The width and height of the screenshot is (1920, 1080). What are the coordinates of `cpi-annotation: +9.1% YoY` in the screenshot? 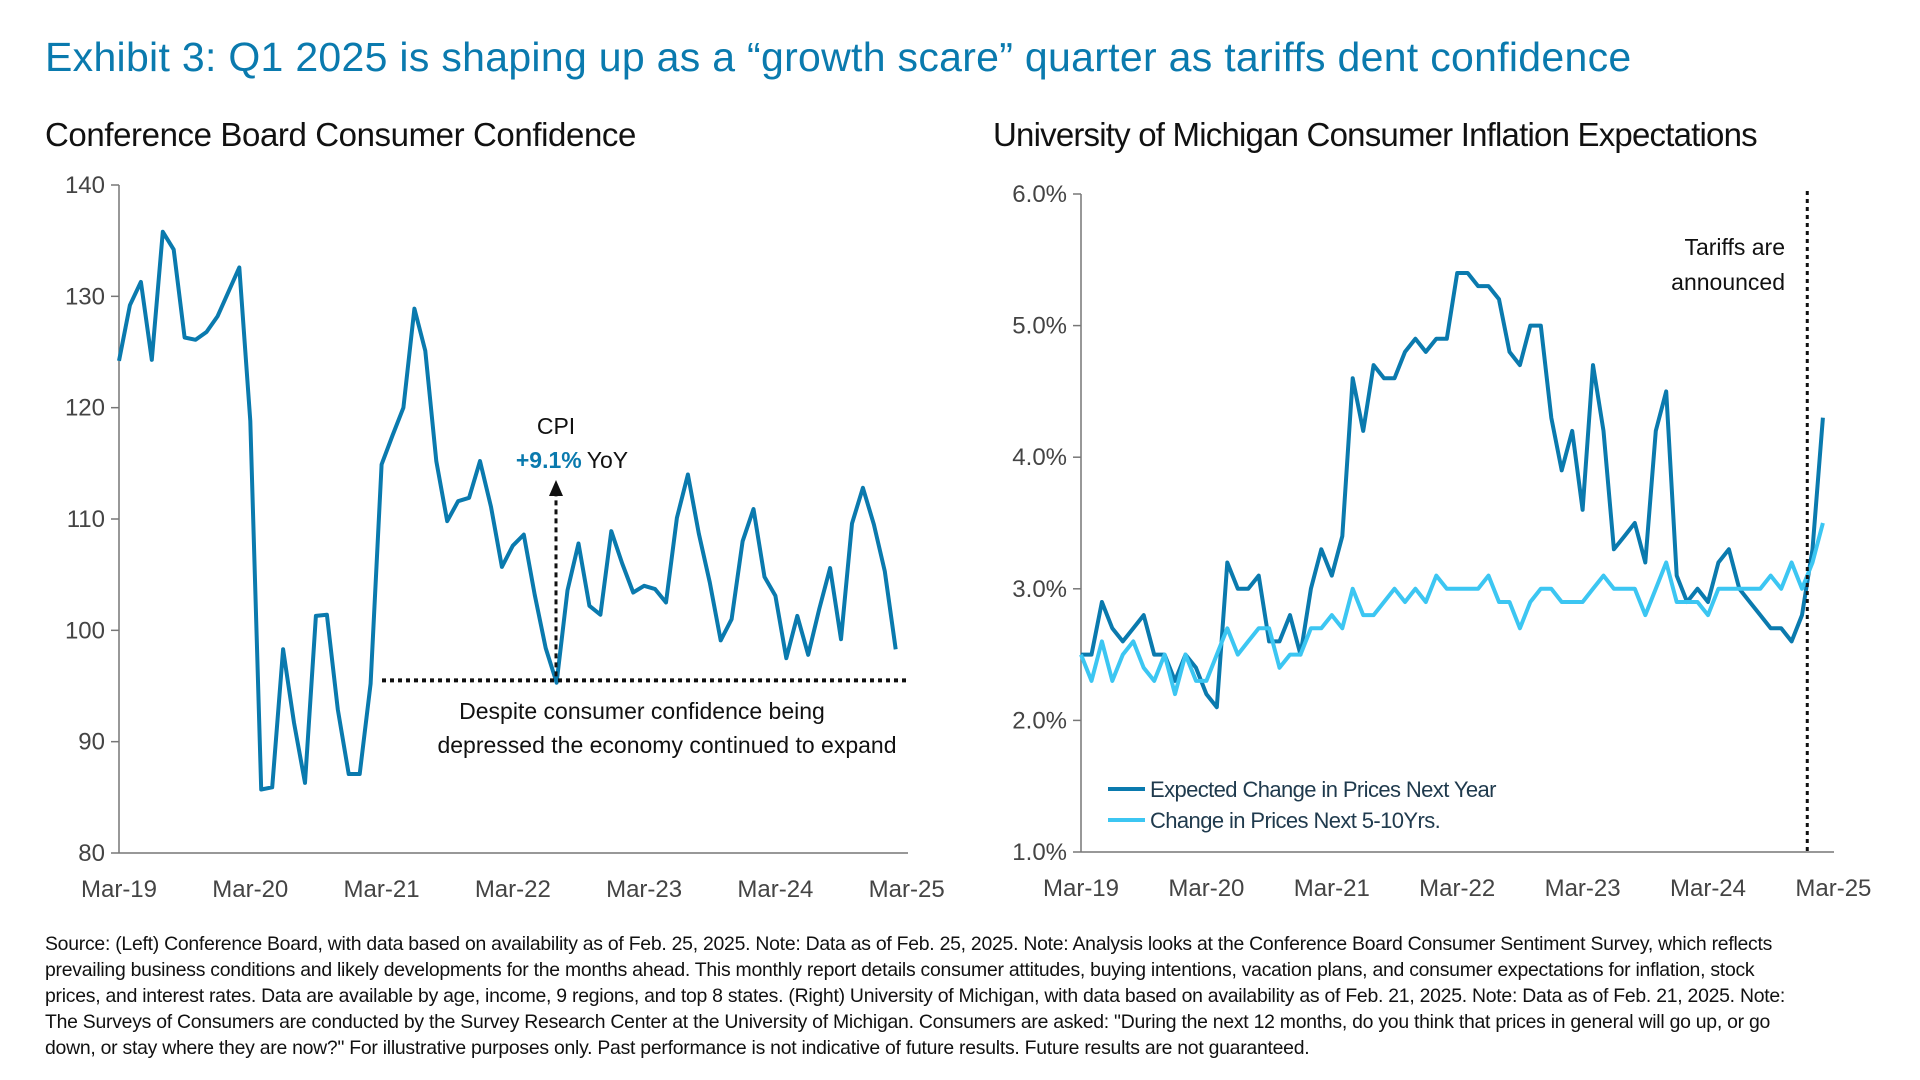 It's located at (572, 460).